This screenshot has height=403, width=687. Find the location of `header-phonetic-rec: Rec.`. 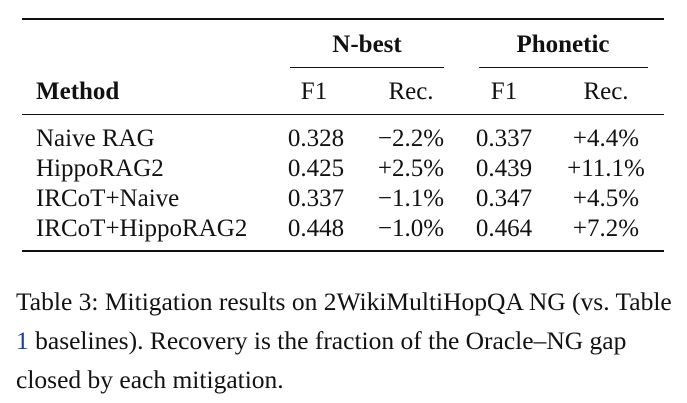

header-phonetic-rec: Rec. is located at coordinates (606, 91).